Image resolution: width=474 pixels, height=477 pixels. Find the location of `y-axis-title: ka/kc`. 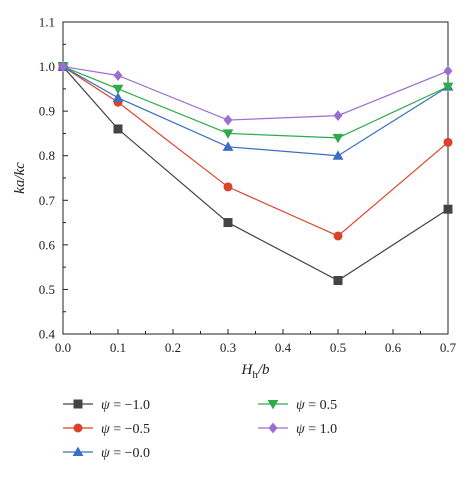

y-axis-title: ka/kc is located at coordinates (20, 178).